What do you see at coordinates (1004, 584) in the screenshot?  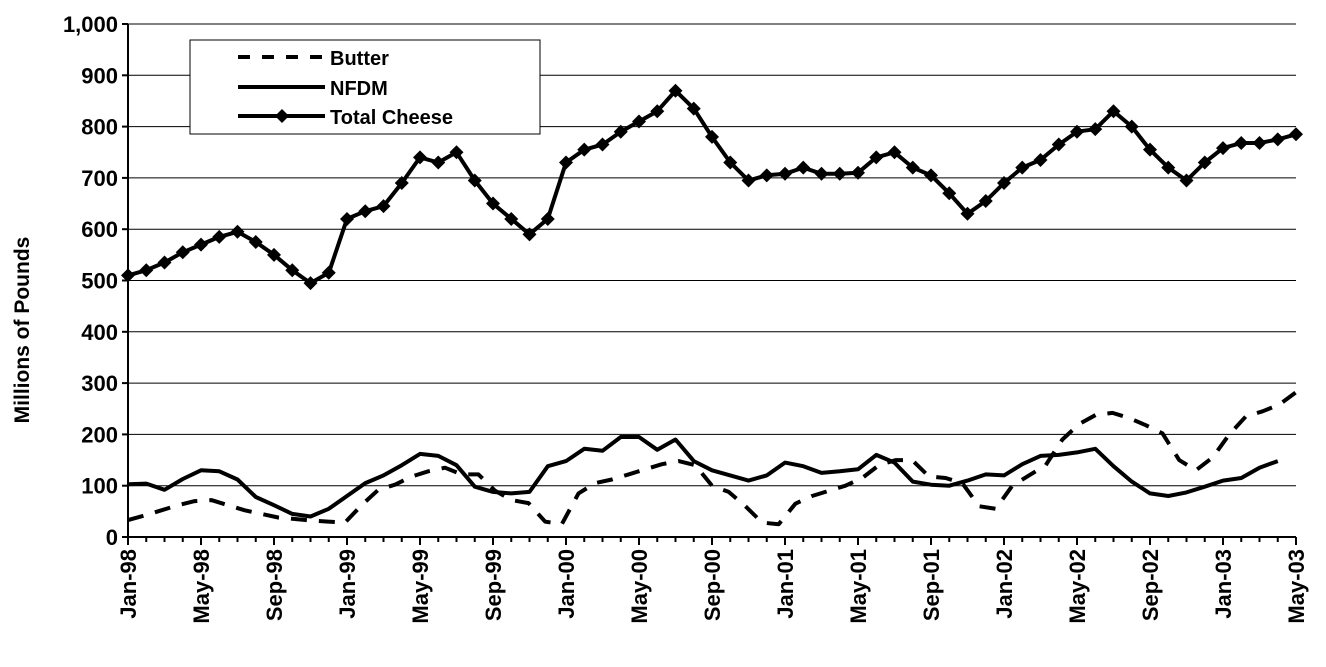 I see `x-tick-label: Jan-02` at bounding box center [1004, 584].